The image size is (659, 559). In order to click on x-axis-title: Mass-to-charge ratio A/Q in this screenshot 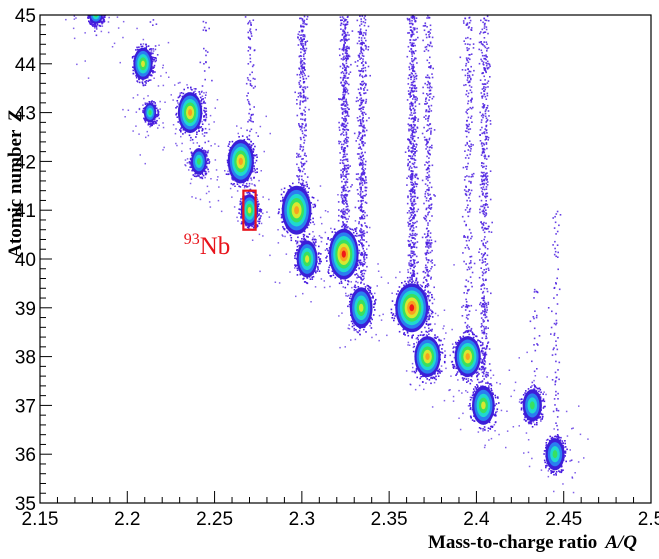, I will do `click(532, 542)`.